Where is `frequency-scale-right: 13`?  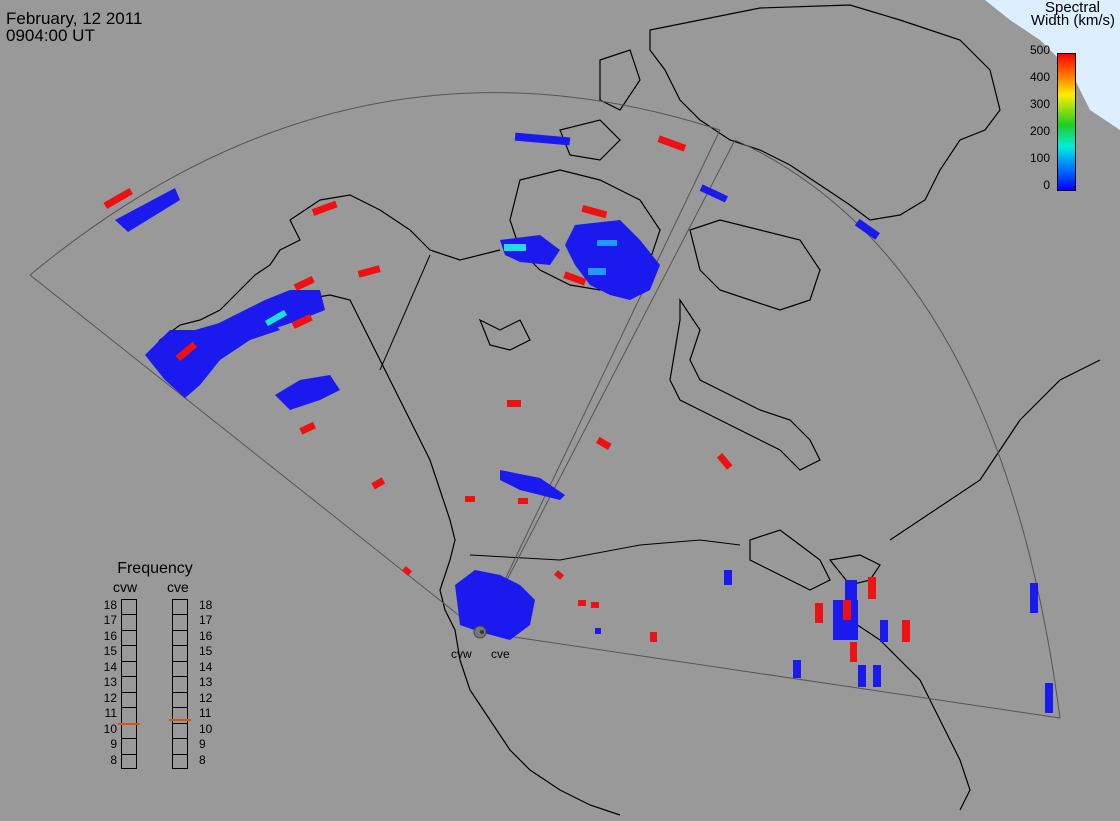 frequency-scale-right: 13 is located at coordinates (206, 682).